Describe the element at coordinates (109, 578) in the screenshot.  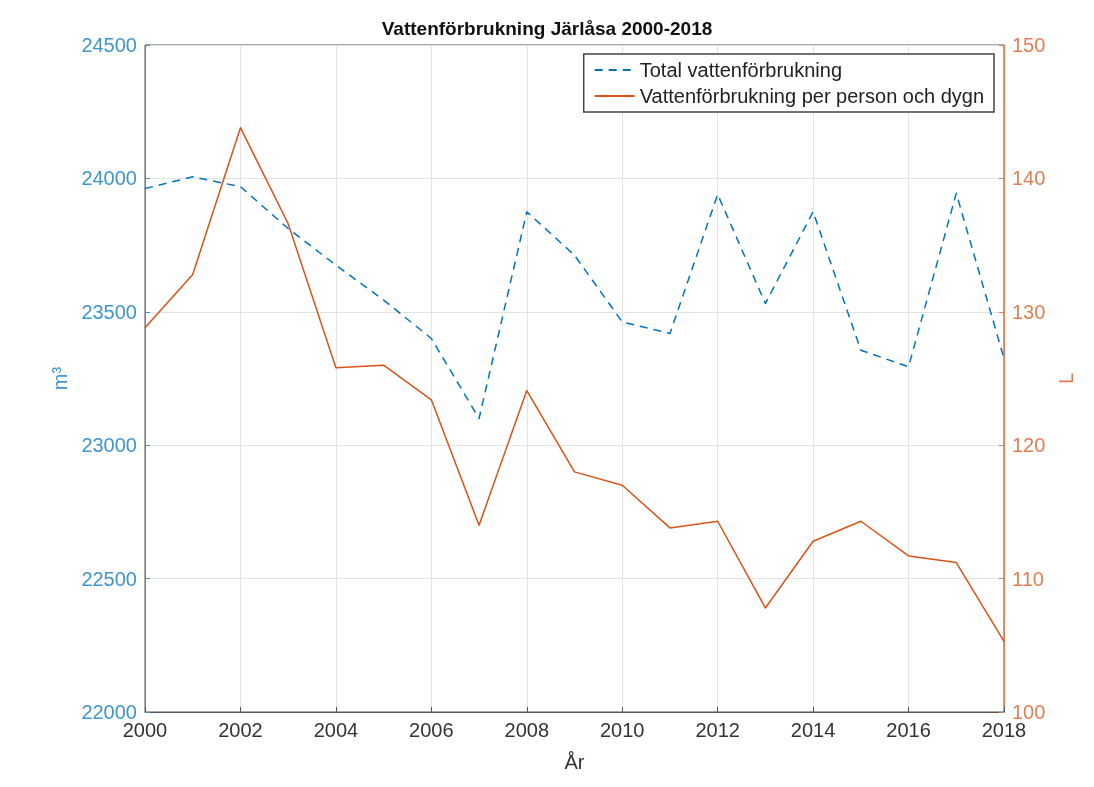
I see `y-tick-label: 22500` at that location.